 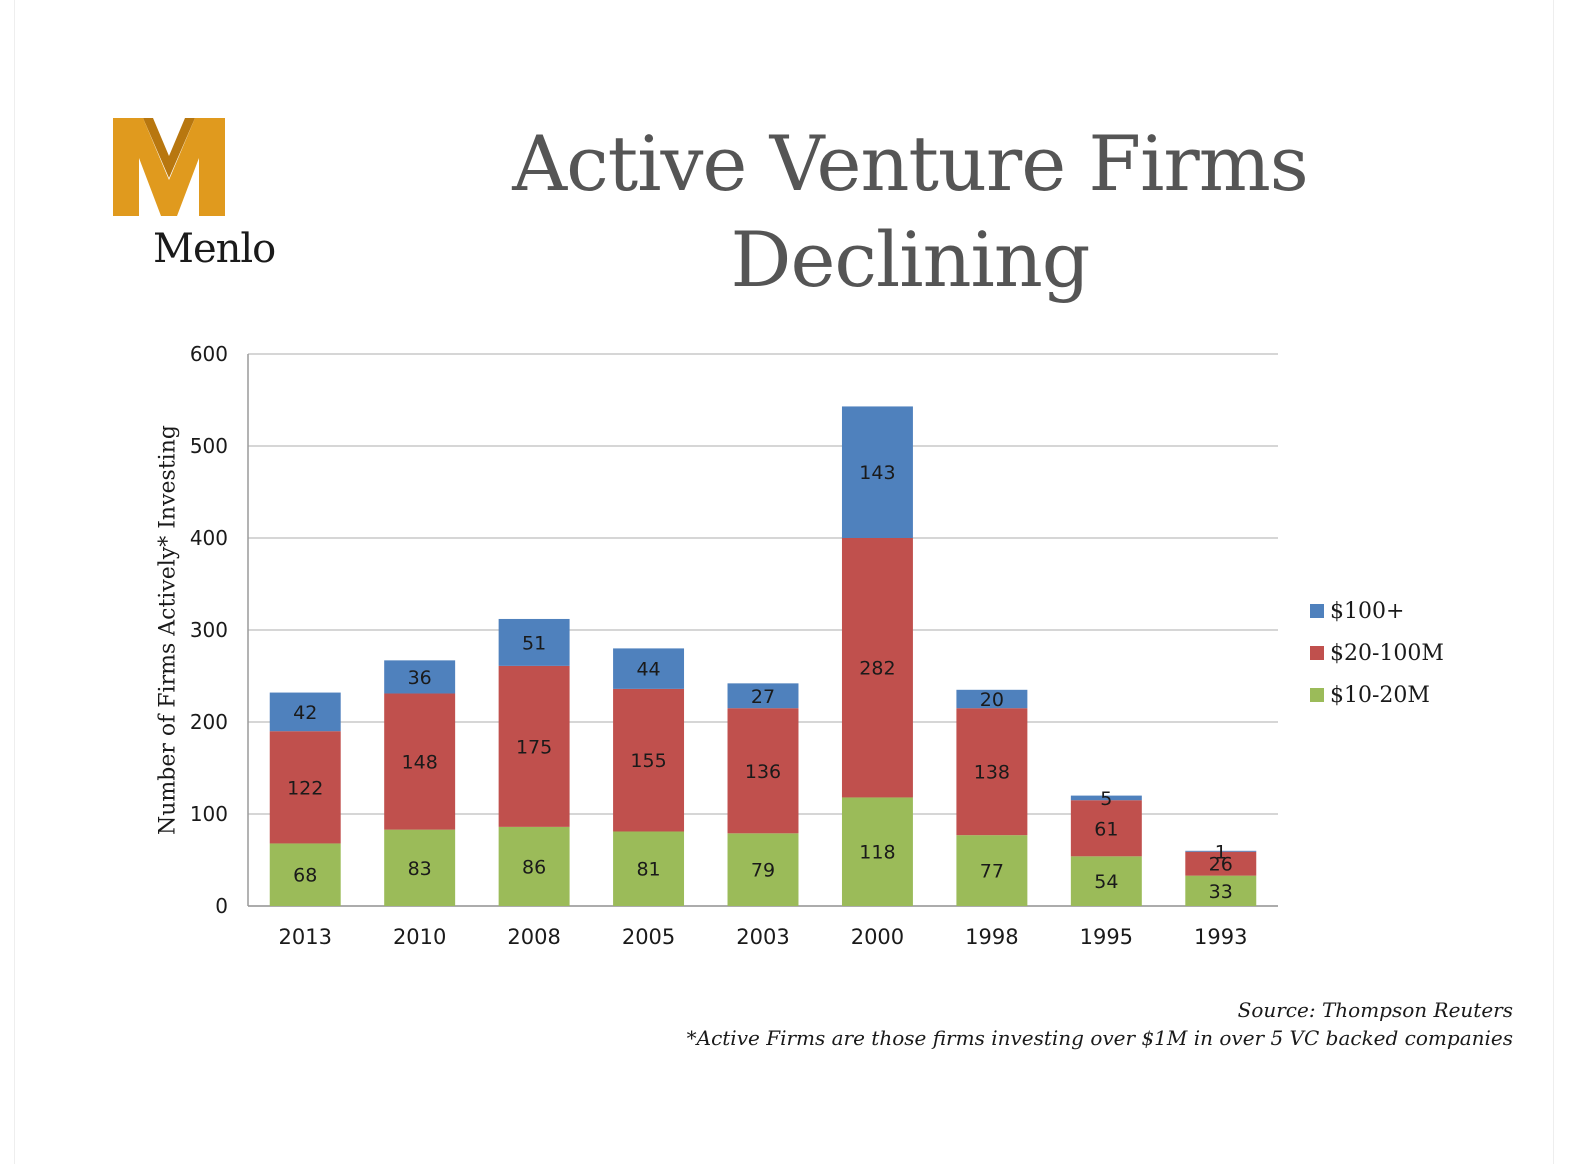 I want to click on data-label: 1, so click(x=1221, y=852).